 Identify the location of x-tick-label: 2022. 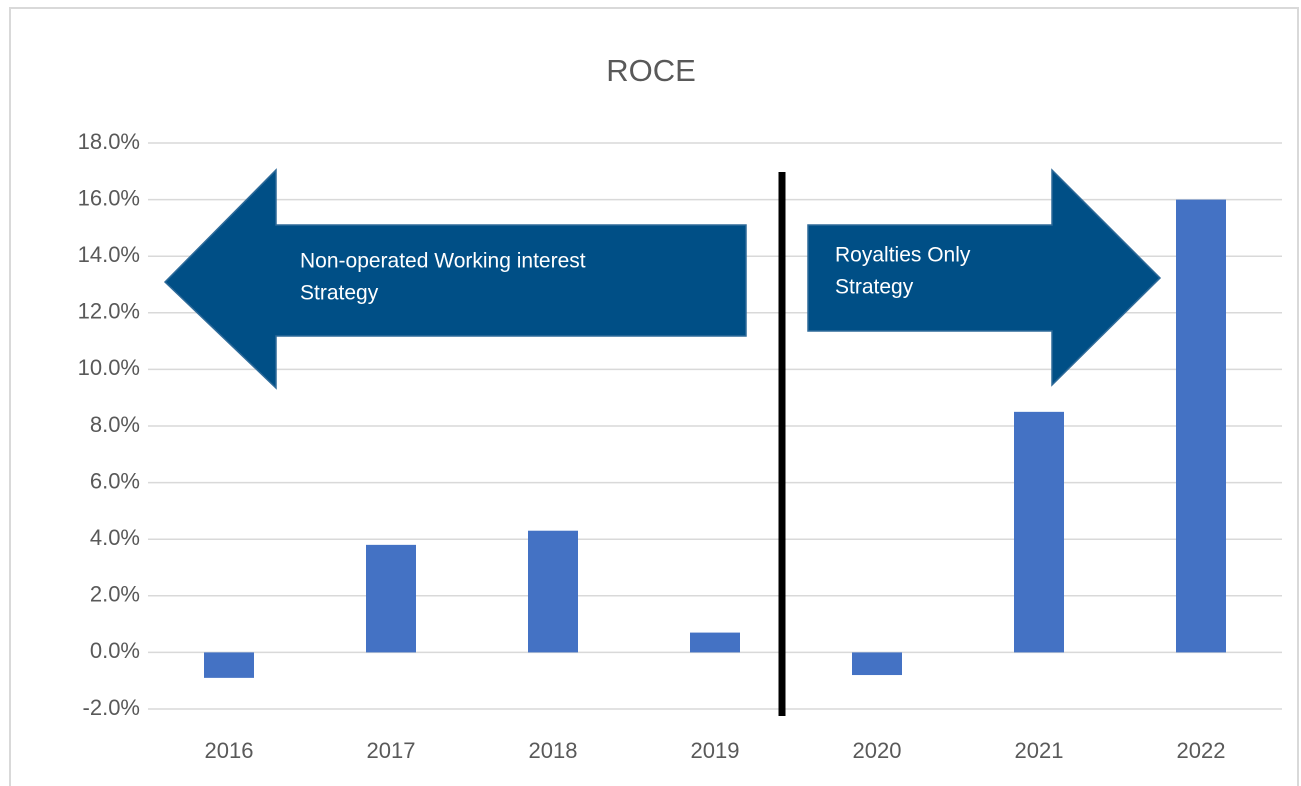
(1201, 750).